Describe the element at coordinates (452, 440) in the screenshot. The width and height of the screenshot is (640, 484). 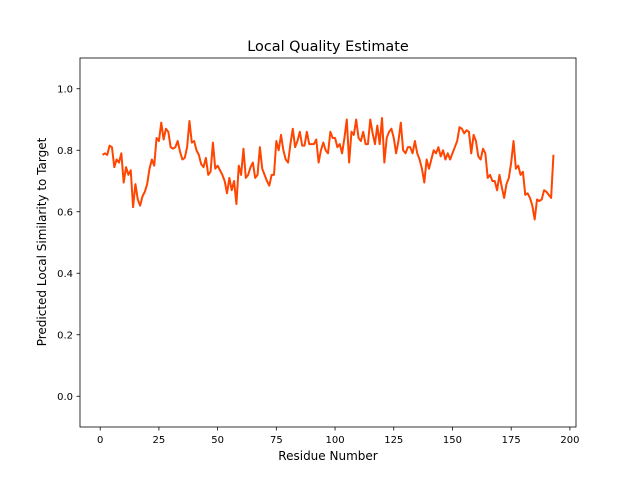
I see `x-tick-label: 150` at that location.